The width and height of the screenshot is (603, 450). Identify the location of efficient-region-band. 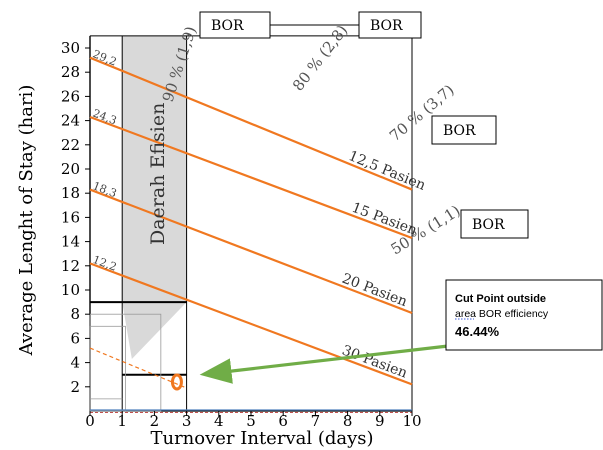
(154, 169).